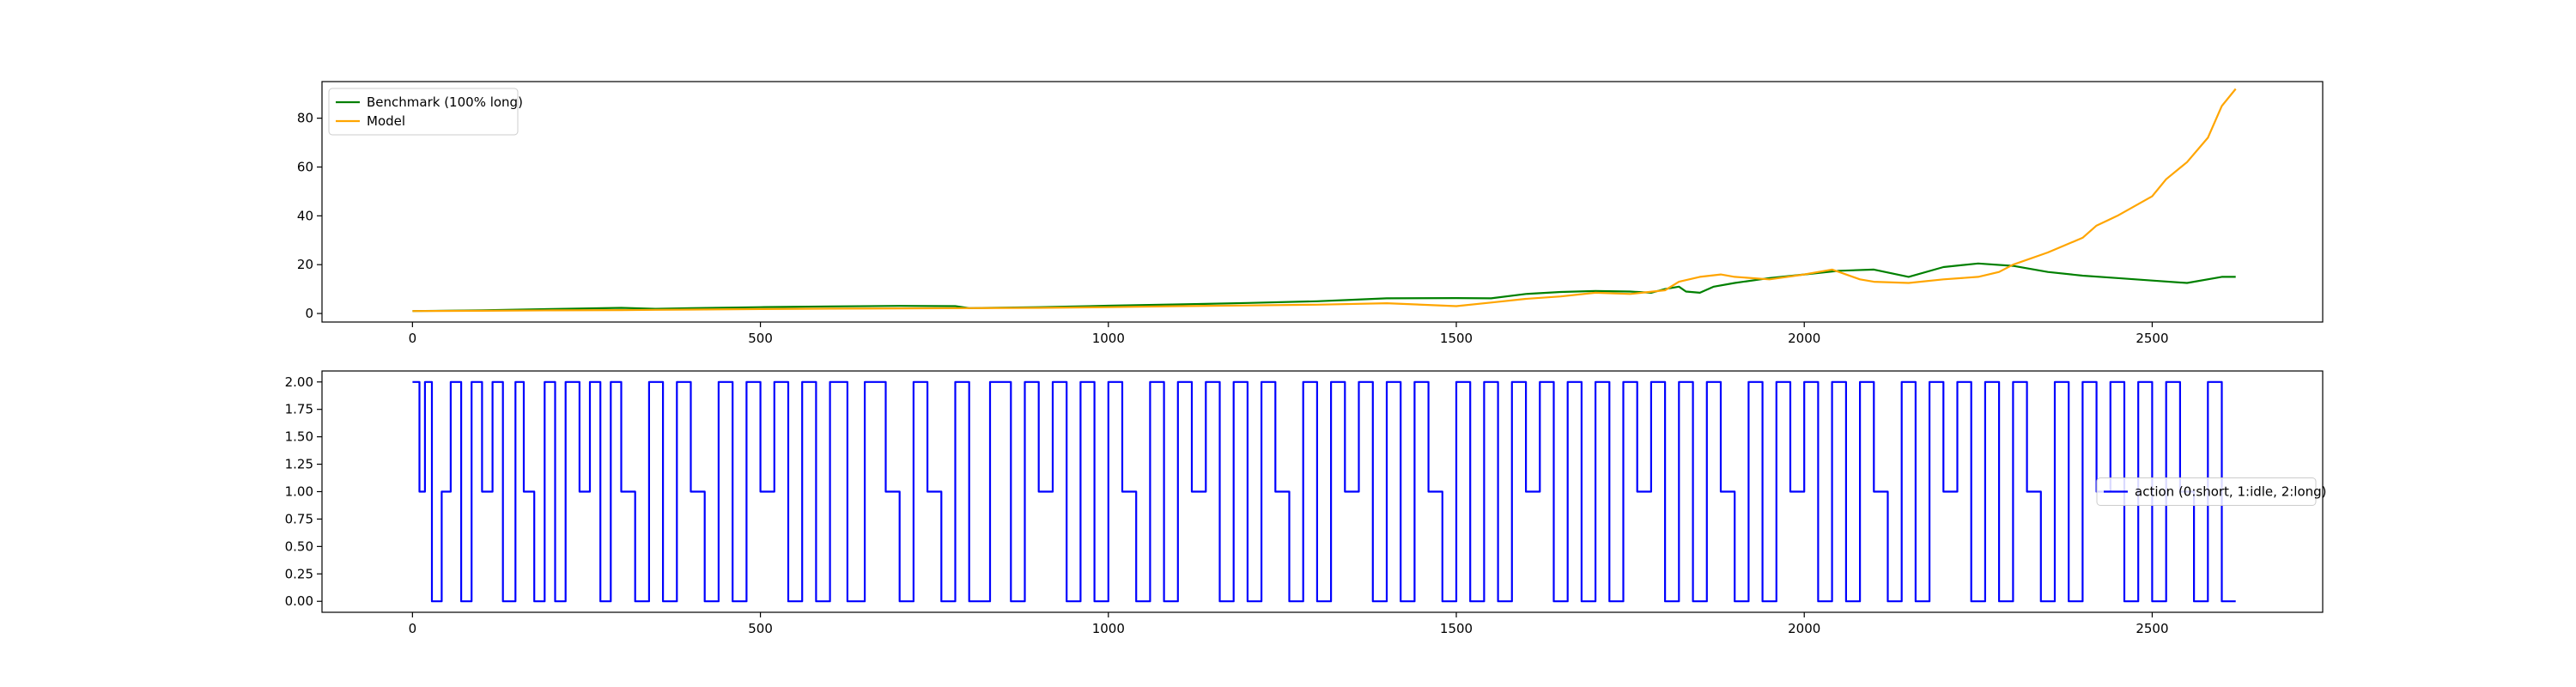 The height and width of the screenshot is (687, 2576). Describe the element at coordinates (299, 464) in the screenshot. I see `y-tick-label: 1.25` at that location.